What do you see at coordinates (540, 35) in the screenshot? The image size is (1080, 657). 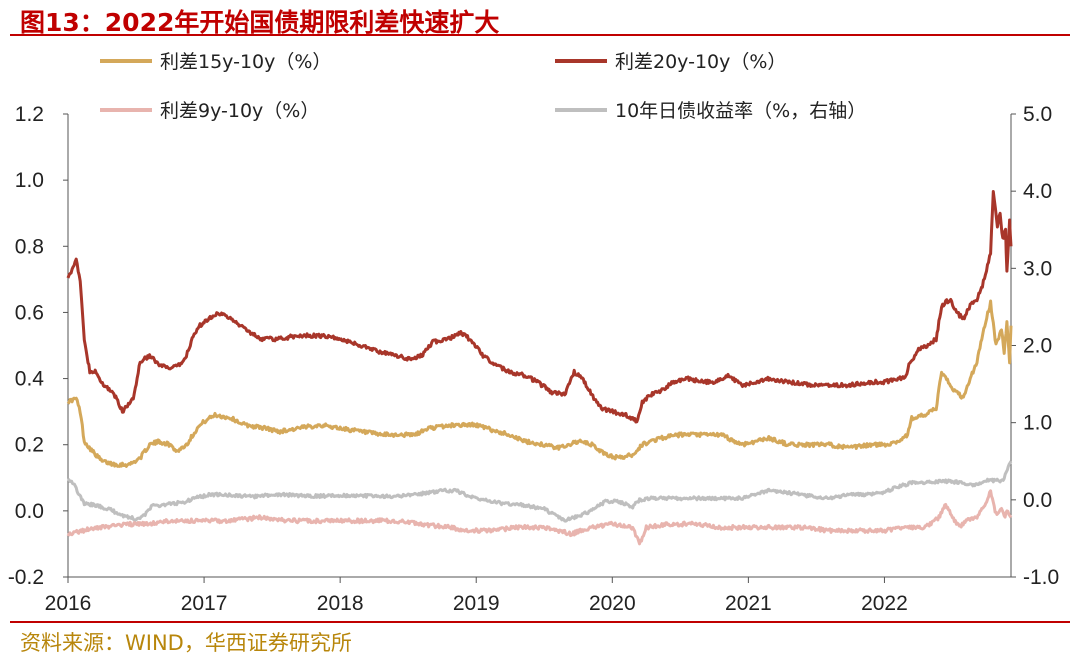 I see `title-rule` at bounding box center [540, 35].